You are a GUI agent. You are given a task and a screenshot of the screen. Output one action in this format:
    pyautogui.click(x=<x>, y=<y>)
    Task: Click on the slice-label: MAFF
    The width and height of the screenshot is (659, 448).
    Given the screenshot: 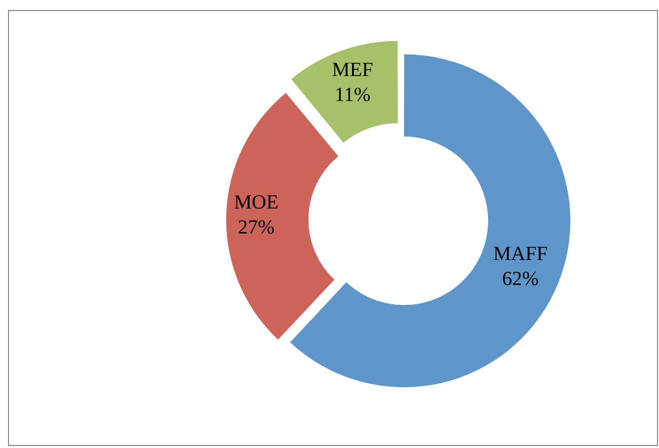 What is the action you would take?
    pyautogui.click(x=520, y=254)
    